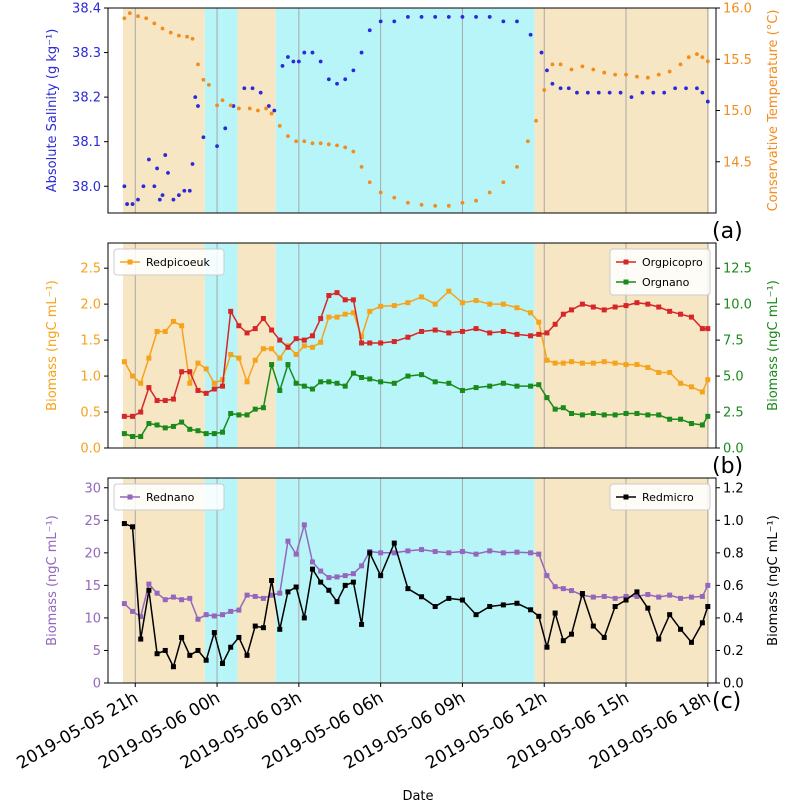 The height and width of the screenshot is (807, 800). Describe the element at coordinates (90, 377) in the screenshot. I see `y-left-tick-label: 1.0` at that location.